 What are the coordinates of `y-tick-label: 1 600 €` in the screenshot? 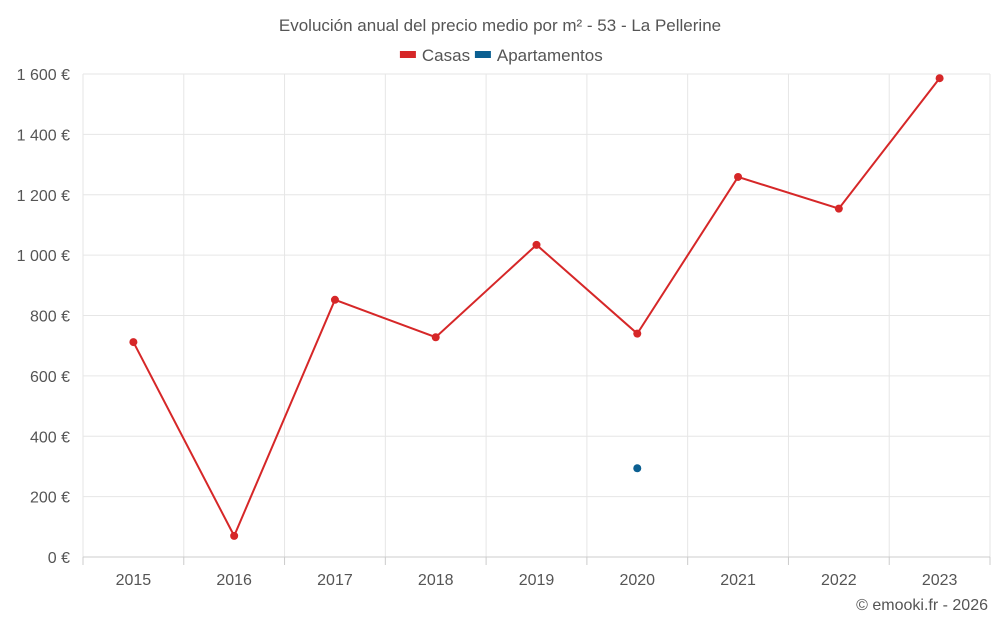 It's located at (43, 75).